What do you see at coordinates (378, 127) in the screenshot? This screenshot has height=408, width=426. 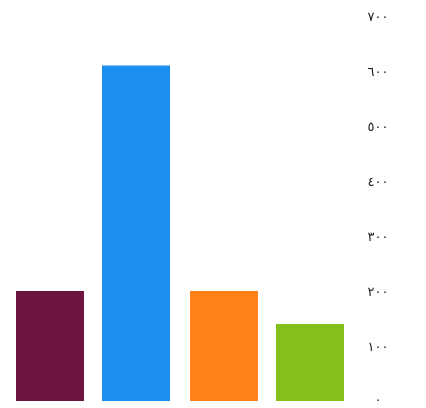 I see `y-tick-label: ٥٠٠` at bounding box center [378, 127].